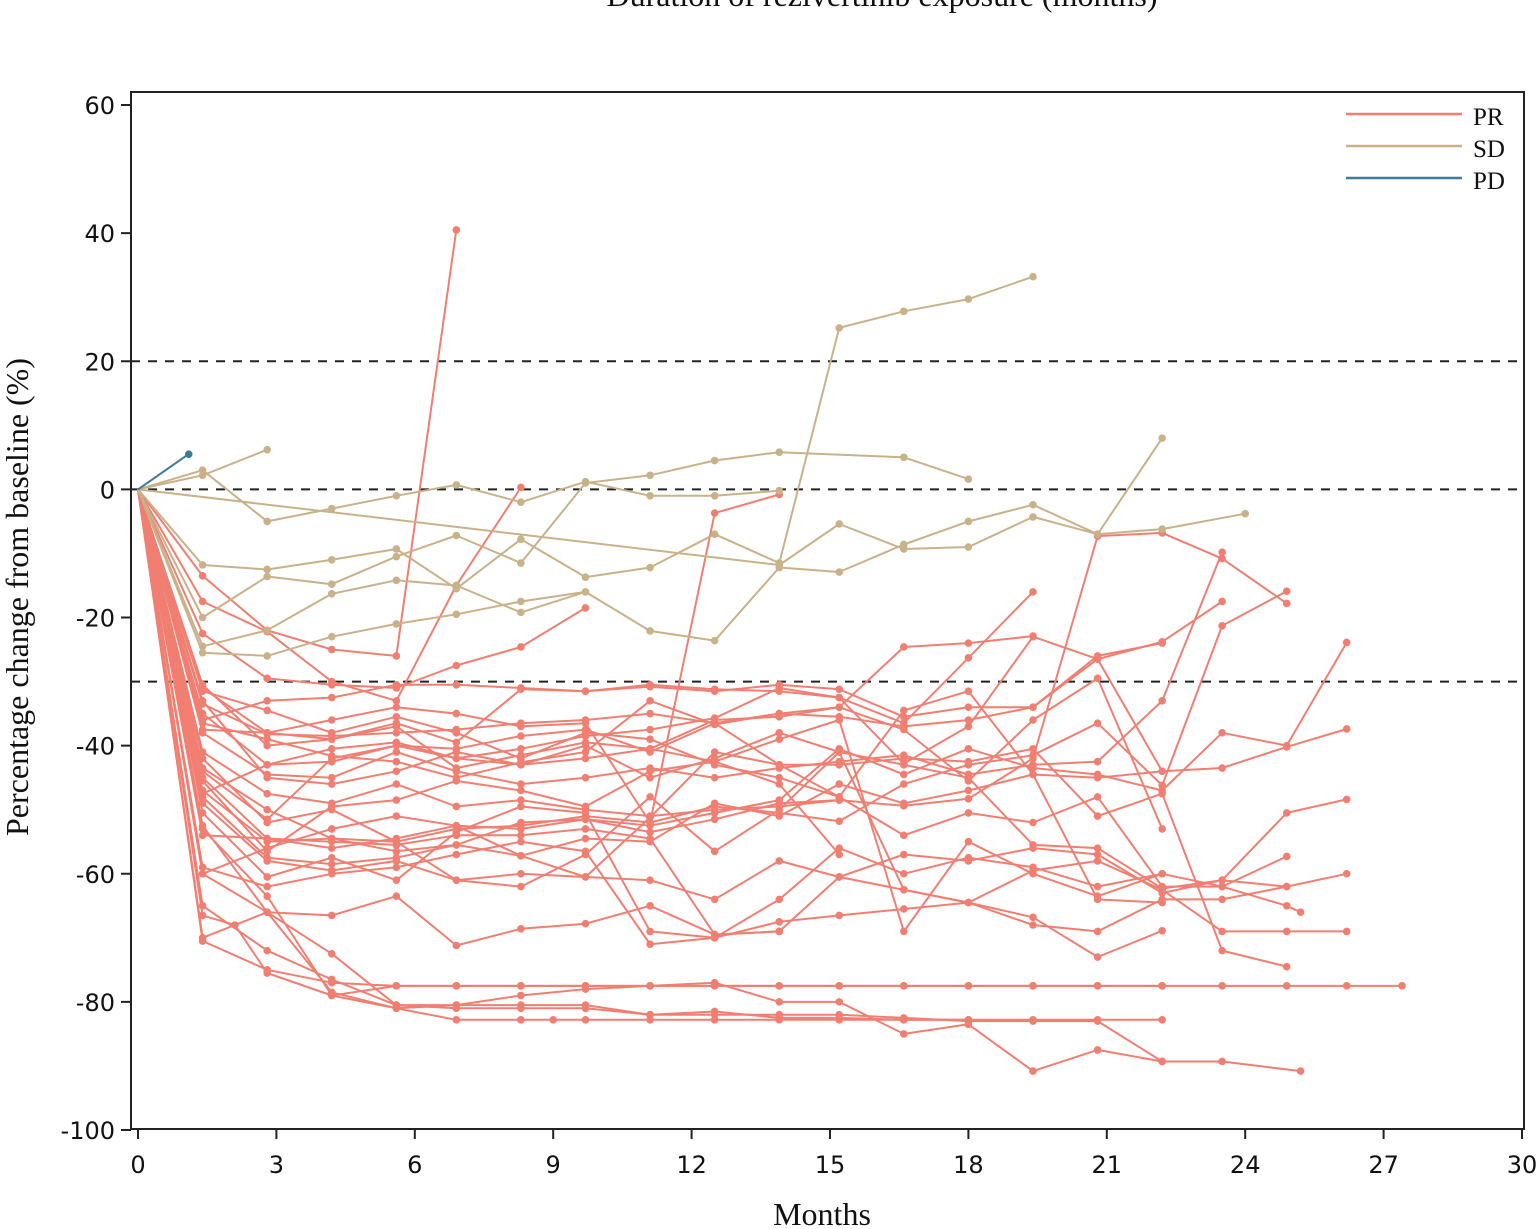 The image size is (1537, 1229). I want to click on data-point-pd, so click(188, 454).